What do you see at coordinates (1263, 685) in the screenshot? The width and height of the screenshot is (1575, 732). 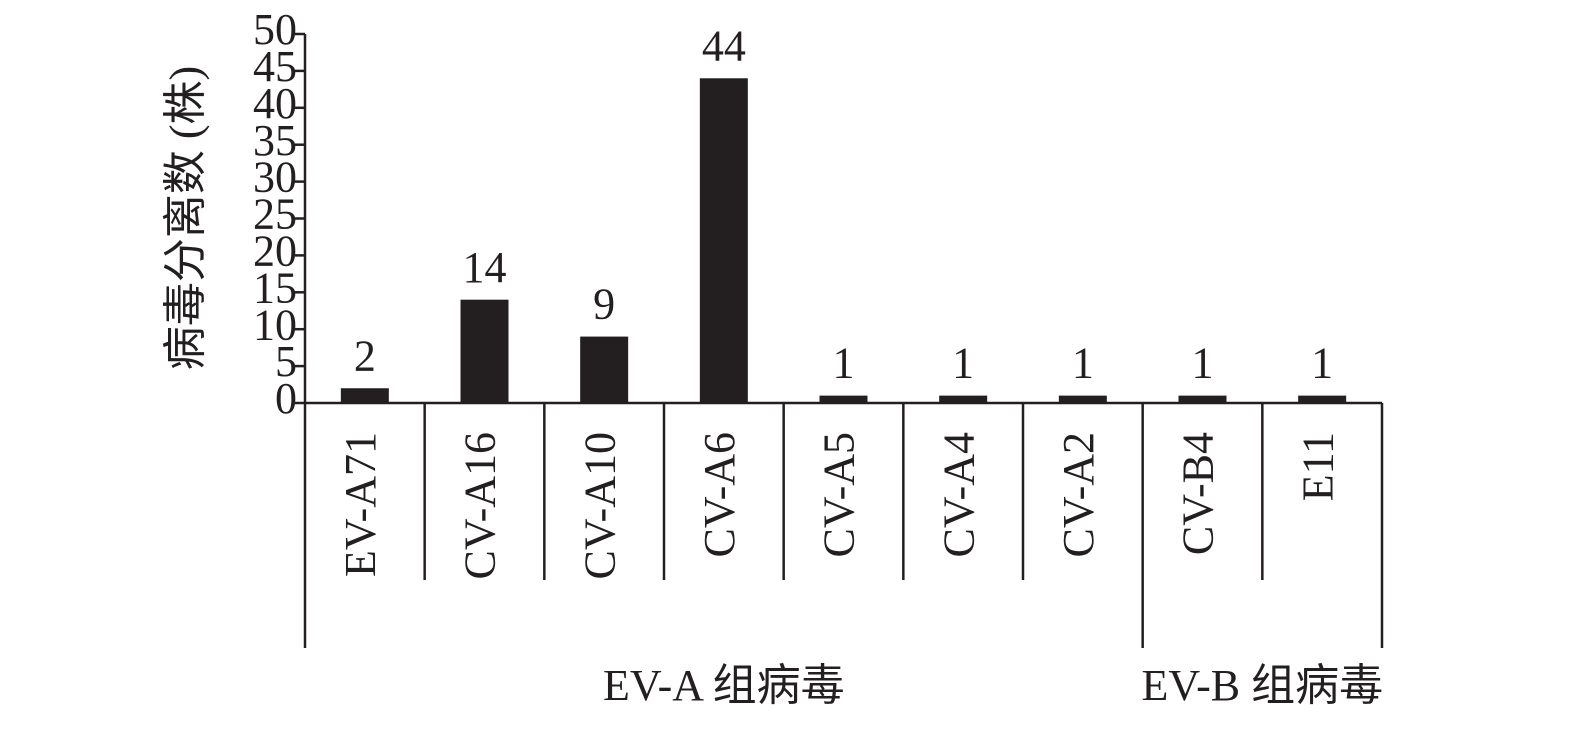 I see `group-label: EV-B 组病毒` at bounding box center [1263, 685].